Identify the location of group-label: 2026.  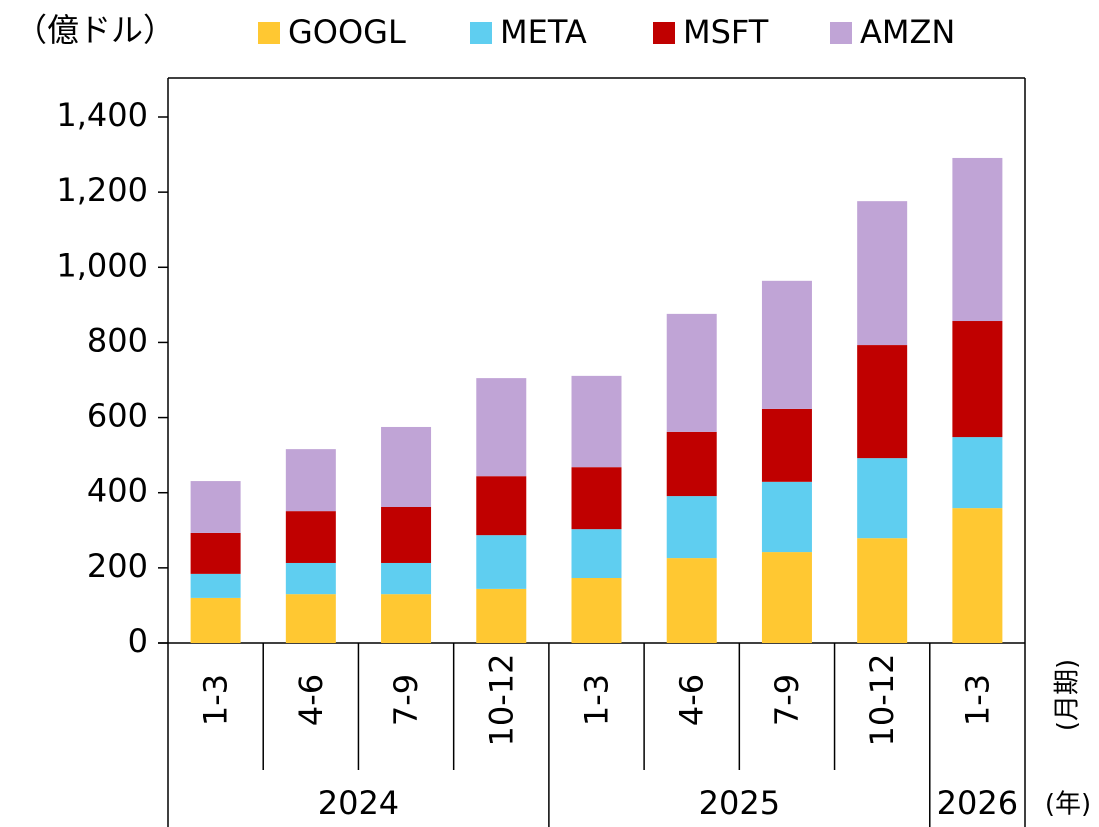
(977, 803).